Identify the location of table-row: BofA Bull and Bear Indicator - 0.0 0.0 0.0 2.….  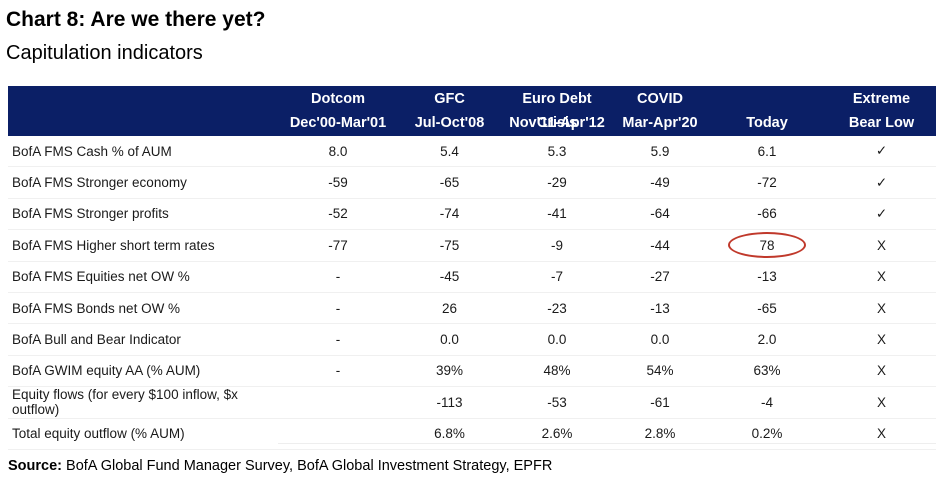
(472, 340).